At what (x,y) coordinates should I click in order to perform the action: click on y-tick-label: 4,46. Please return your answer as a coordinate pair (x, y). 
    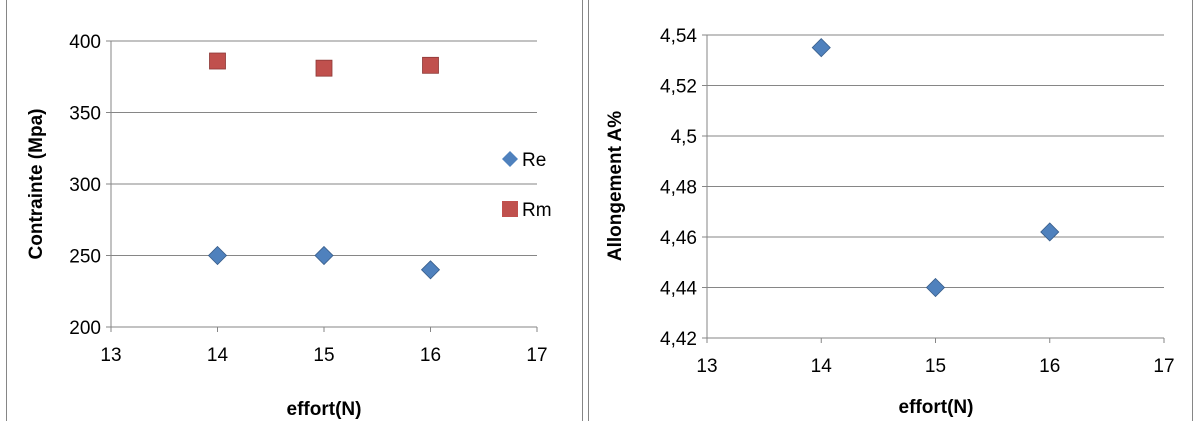
    Looking at the image, I should click on (678, 238).